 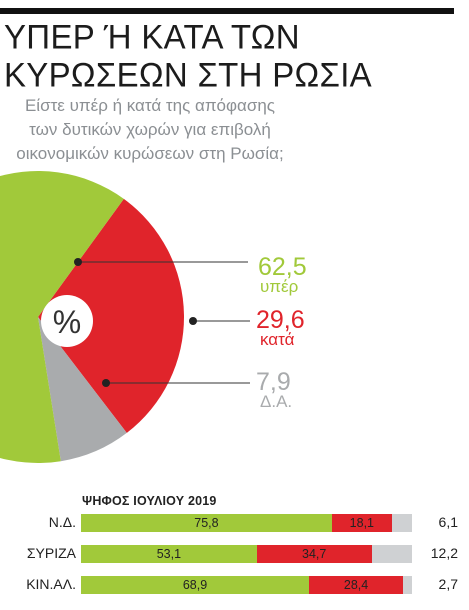 I want to click on subtitle-line: οικονομικών κυρώσεων στη Ρωσία;, so click(x=150, y=153).